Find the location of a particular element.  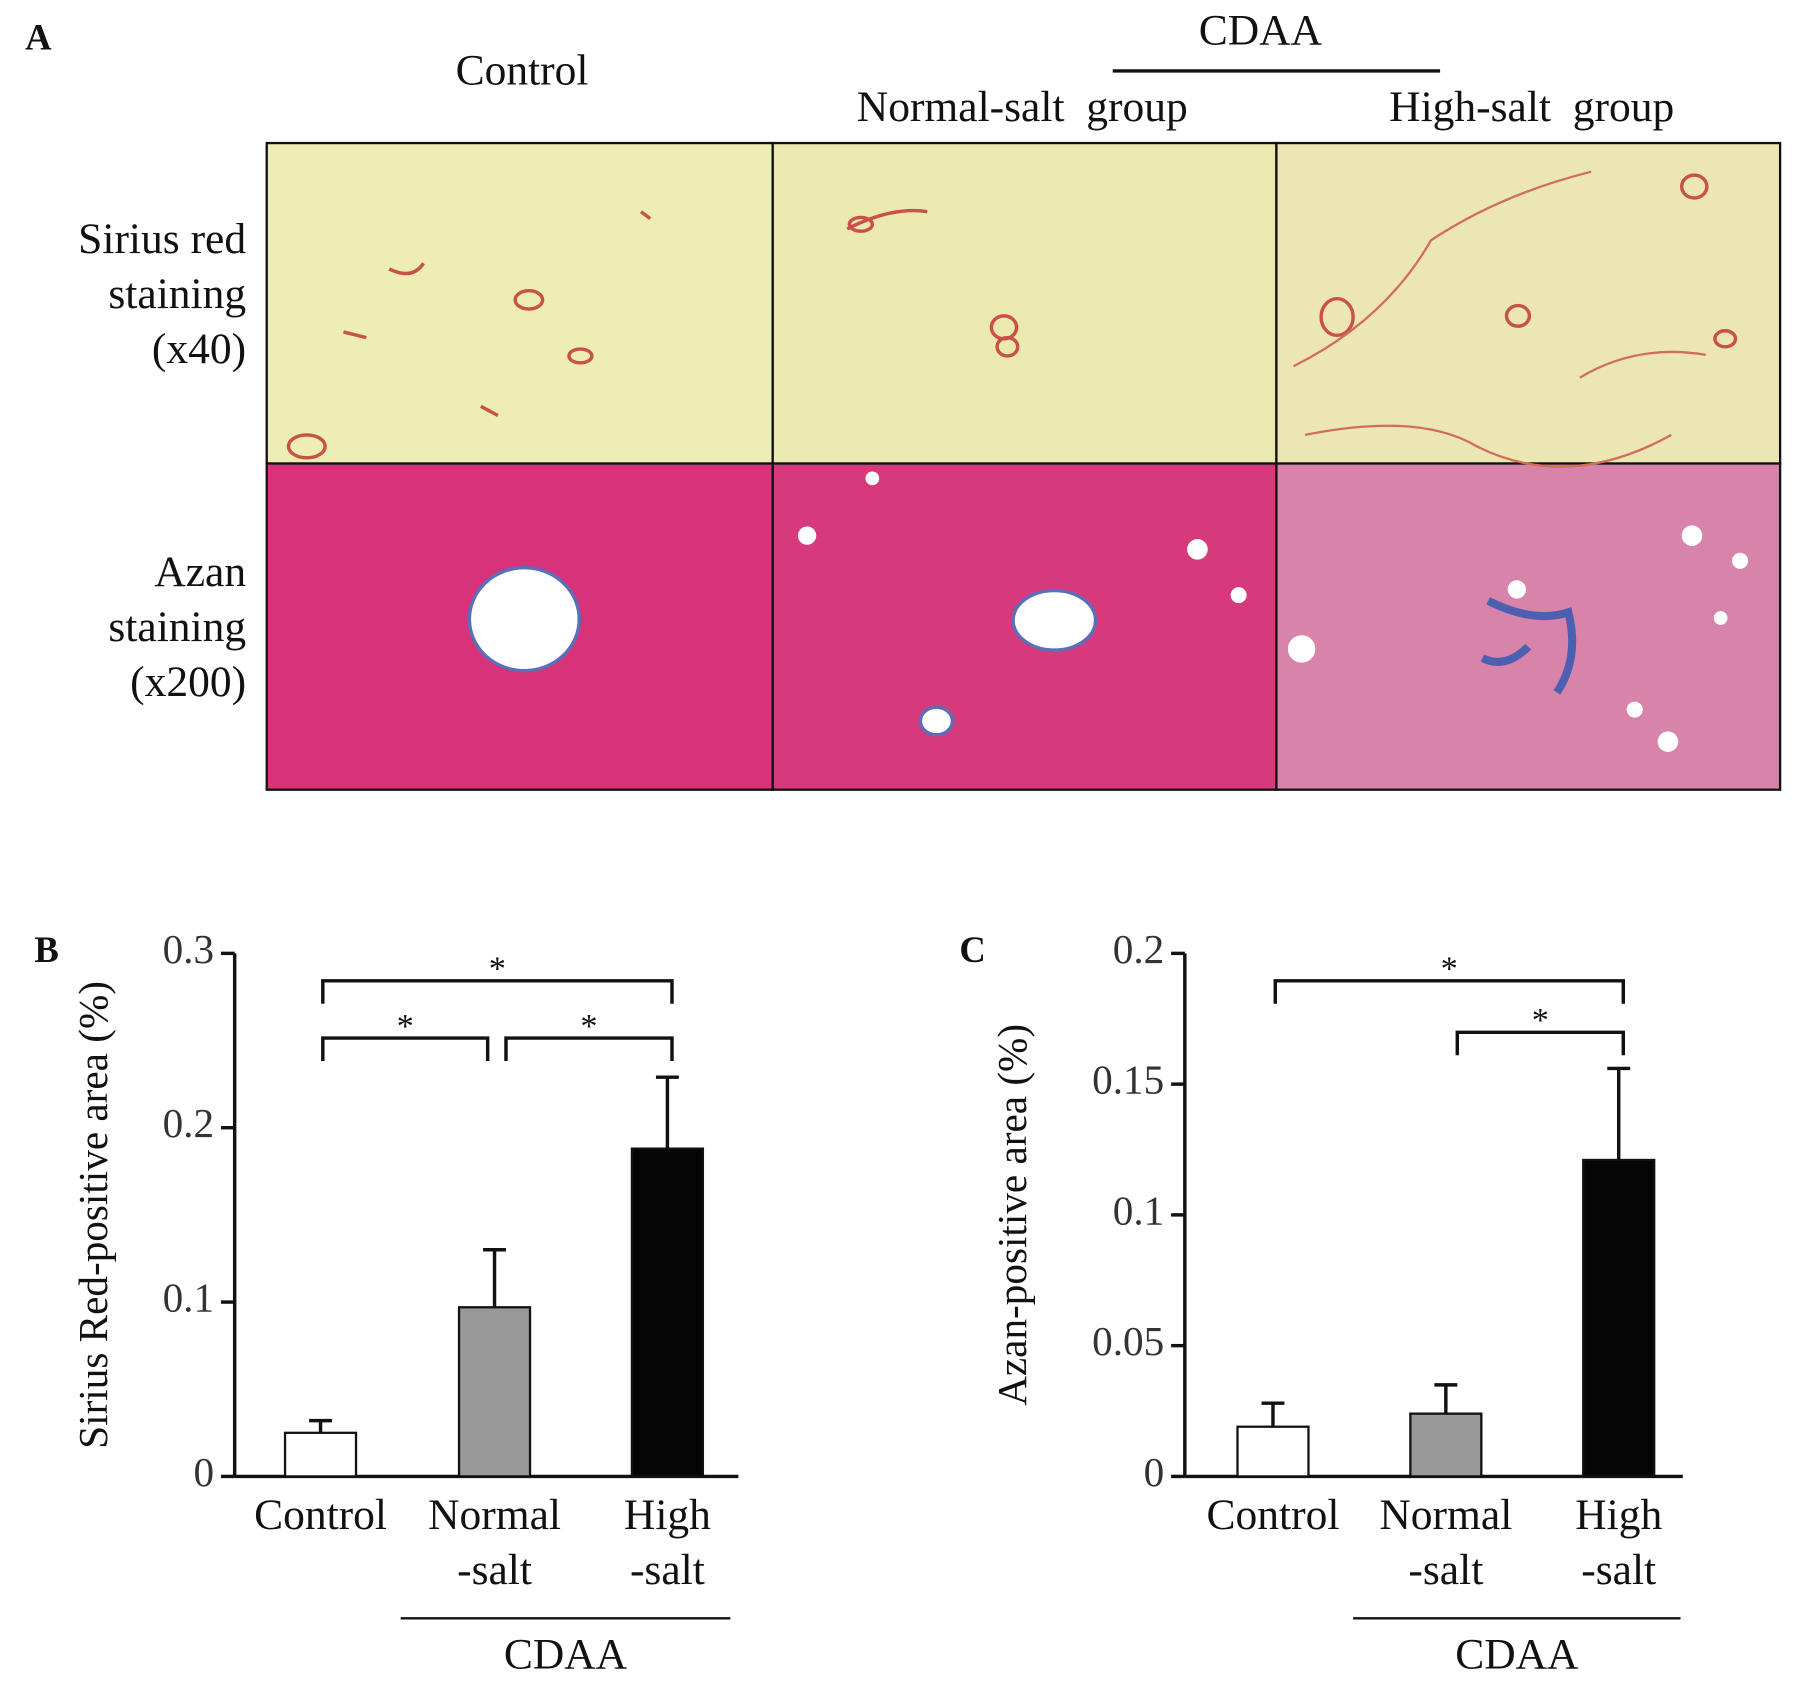

row-label-box: Azan staining (x200) is located at coordinates (177, 627).